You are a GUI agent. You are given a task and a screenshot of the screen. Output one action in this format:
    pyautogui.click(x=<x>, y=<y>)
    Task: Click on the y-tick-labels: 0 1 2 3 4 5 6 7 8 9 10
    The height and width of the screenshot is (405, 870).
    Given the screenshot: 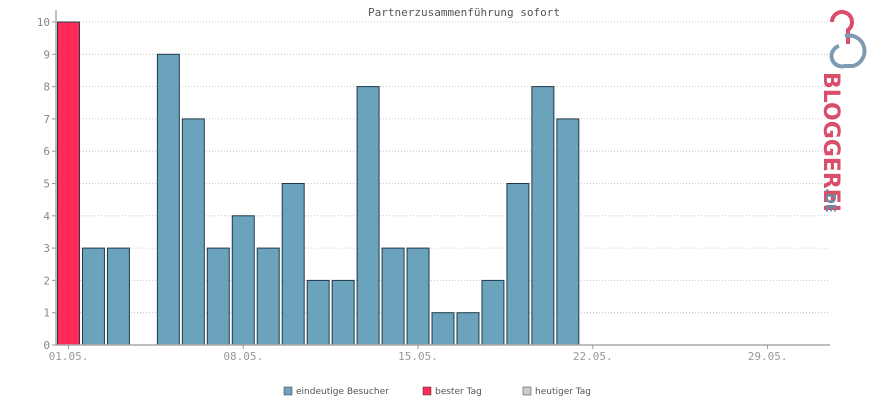 What is the action you would take?
    pyautogui.click(x=44, y=184)
    